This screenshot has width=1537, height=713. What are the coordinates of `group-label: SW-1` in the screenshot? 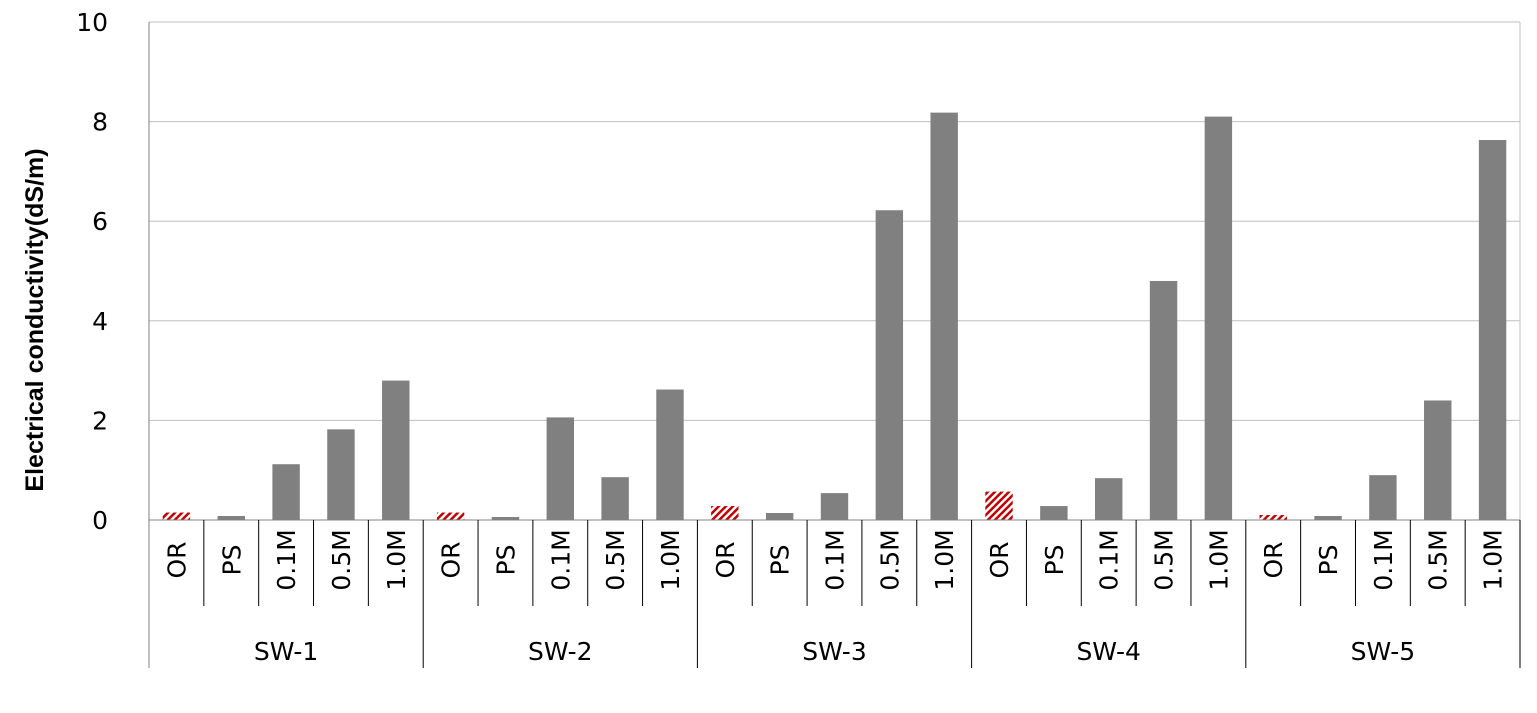 It's located at (286, 651).